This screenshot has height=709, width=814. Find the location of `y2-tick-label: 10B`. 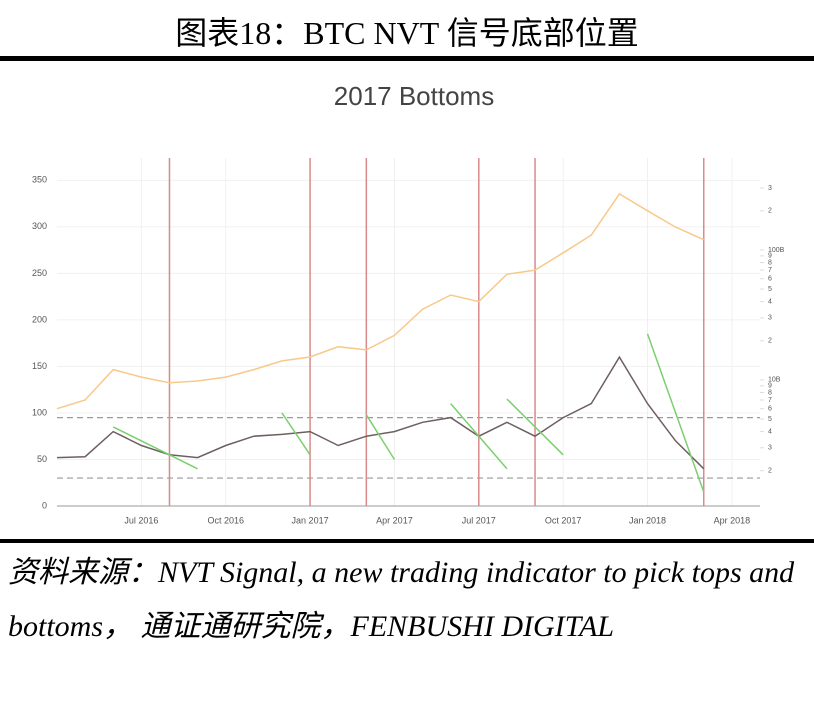

y2-tick-label: 10B is located at coordinates (774, 380).